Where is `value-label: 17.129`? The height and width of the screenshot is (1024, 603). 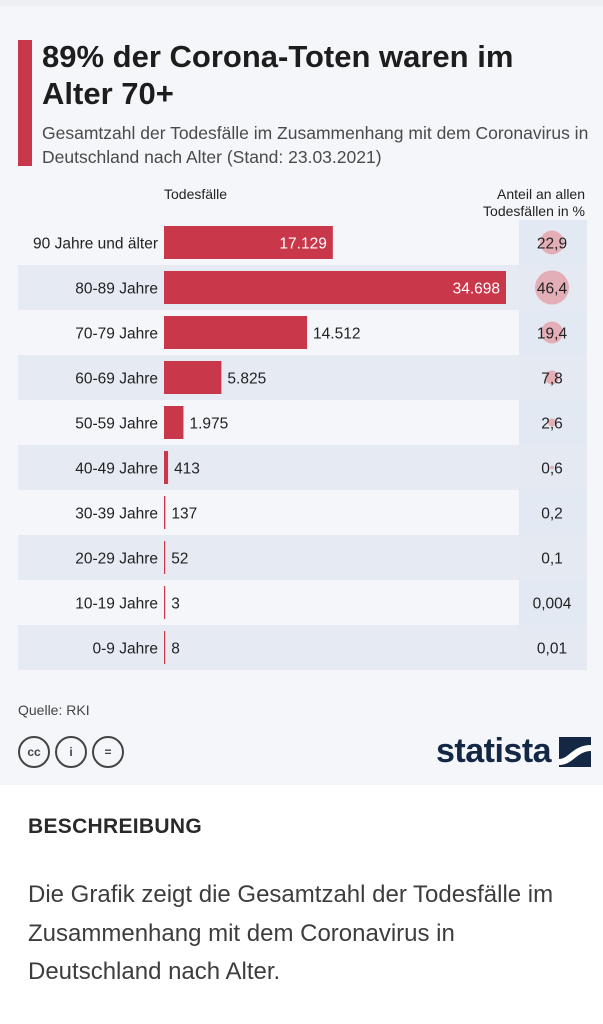 value-label: 17.129 is located at coordinates (302, 244).